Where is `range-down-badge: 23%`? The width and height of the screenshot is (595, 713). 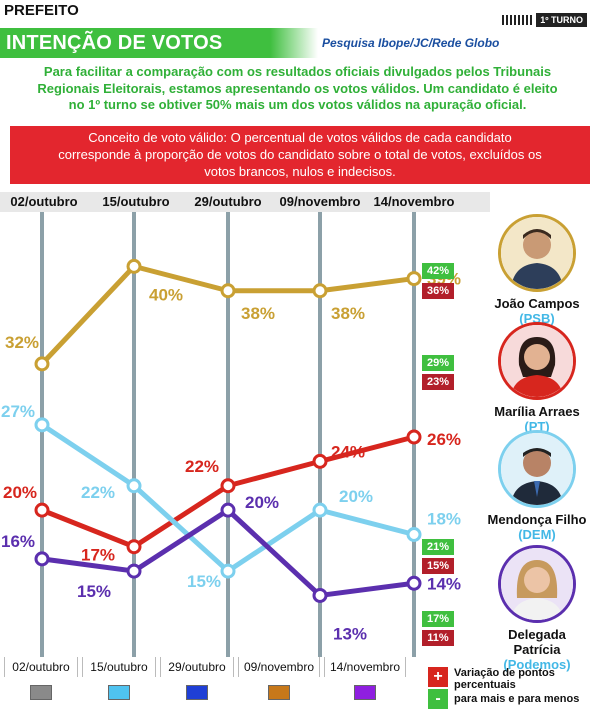 range-down-badge: 23% is located at coordinates (438, 382).